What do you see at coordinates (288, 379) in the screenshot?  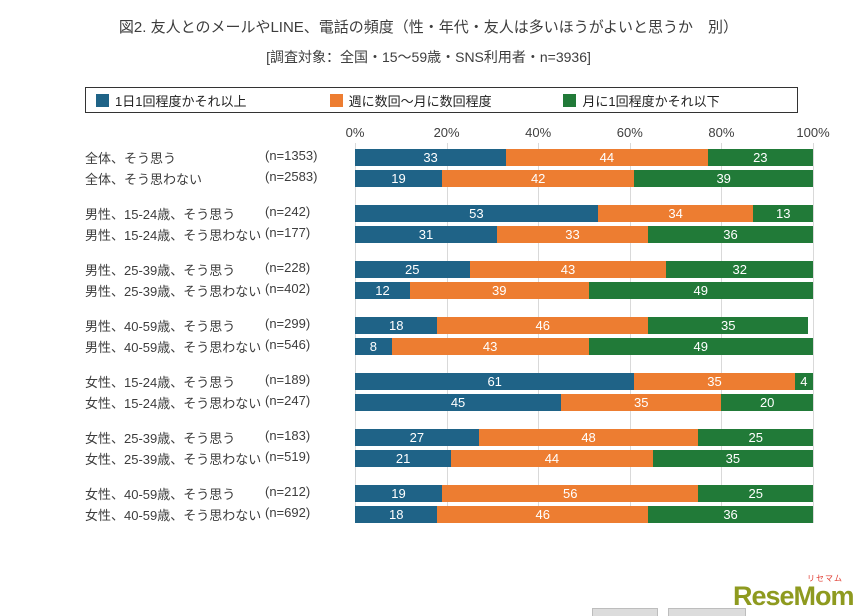 I see `row-n-label: (n=189)` at bounding box center [288, 379].